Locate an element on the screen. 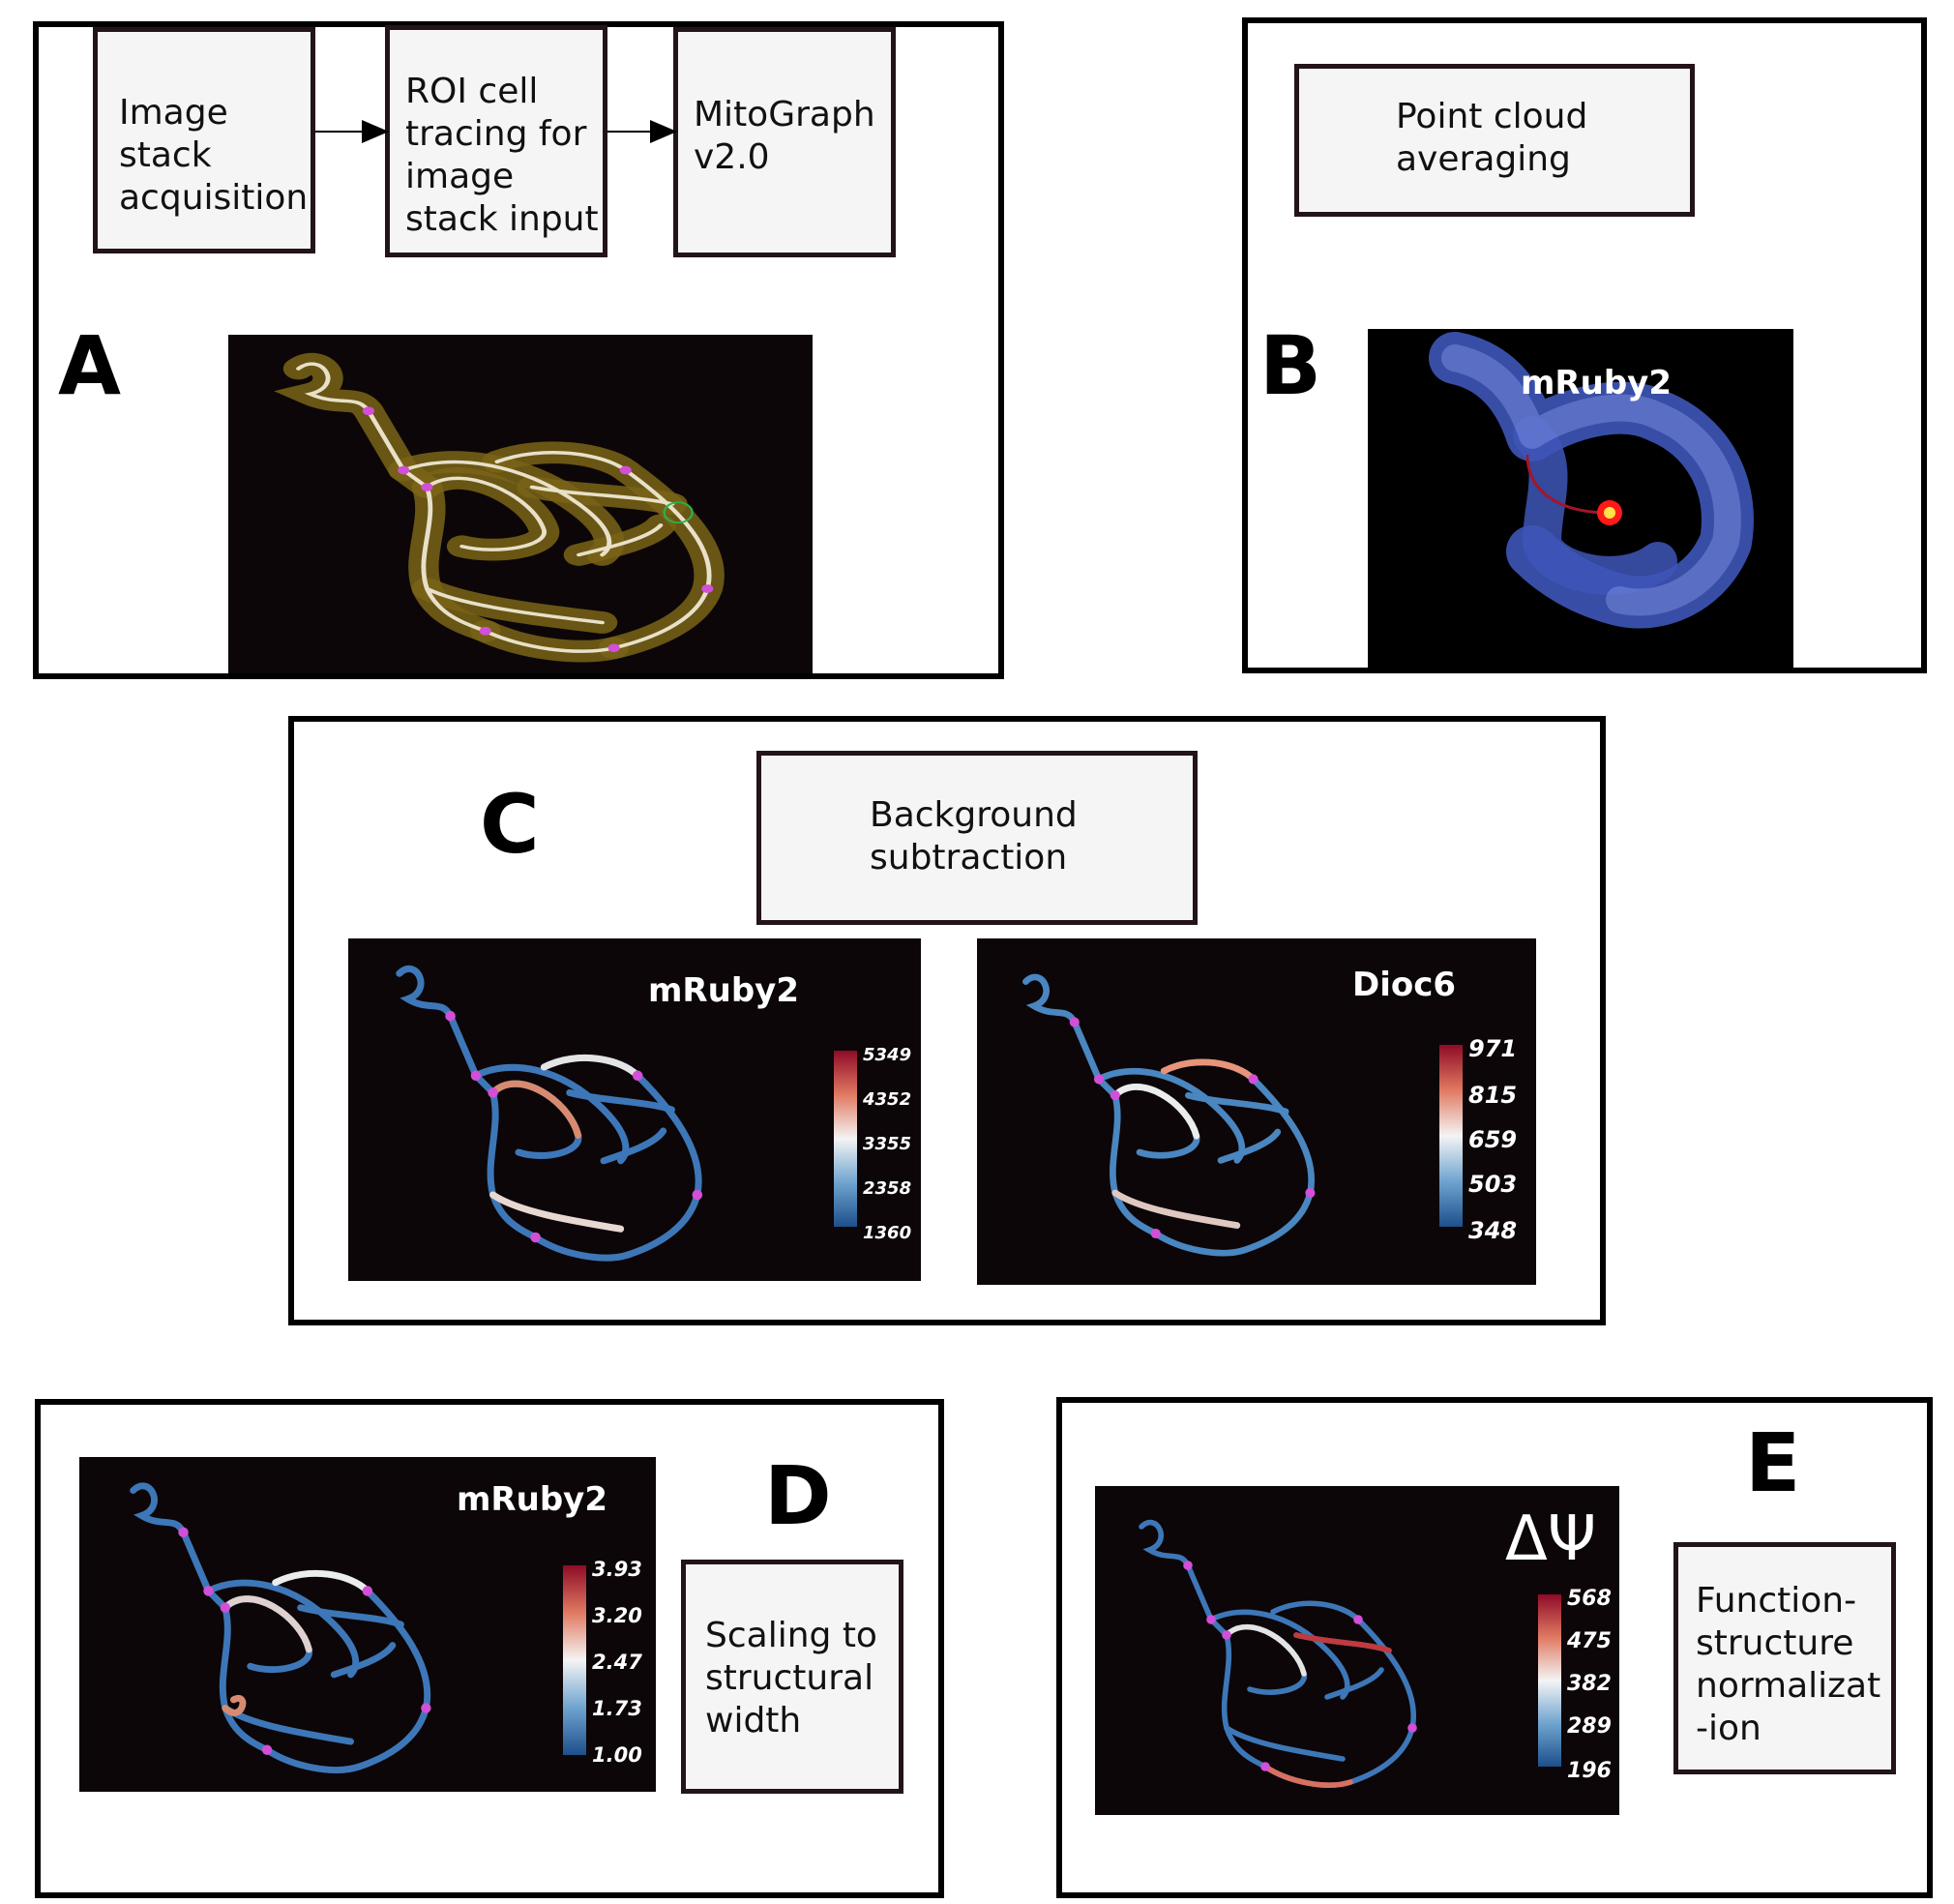  mitograph-box: MitoGraph v2.0 is located at coordinates (784, 142).